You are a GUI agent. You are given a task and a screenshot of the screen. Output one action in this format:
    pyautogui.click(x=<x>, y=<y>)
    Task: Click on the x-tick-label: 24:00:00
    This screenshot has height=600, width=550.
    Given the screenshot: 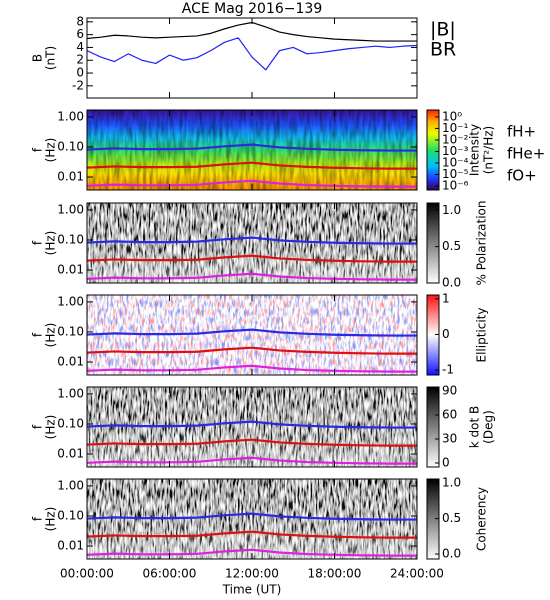 What is the action you would take?
    pyautogui.click(x=417, y=574)
    